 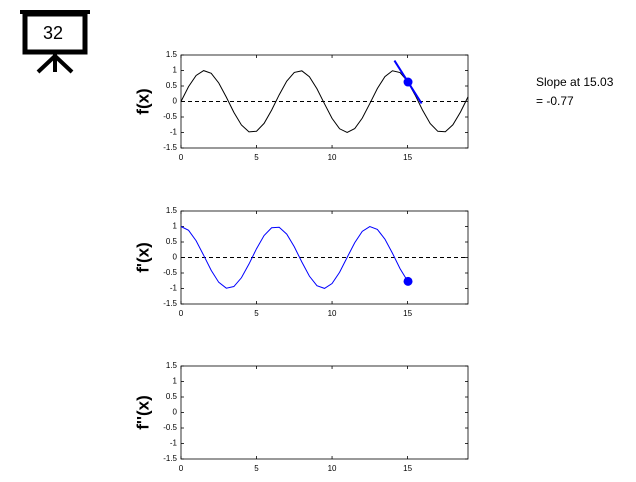 What do you see at coordinates (324, 412) in the screenshot?
I see `plot-area` at bounding box center [324, 412].